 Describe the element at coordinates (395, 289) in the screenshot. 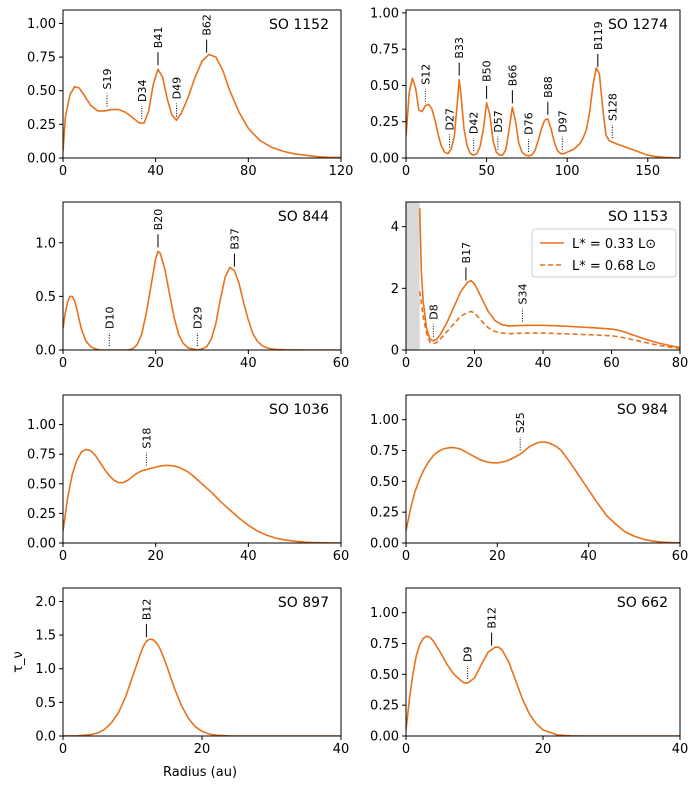

I see `y-tick-label: 2` at that location.